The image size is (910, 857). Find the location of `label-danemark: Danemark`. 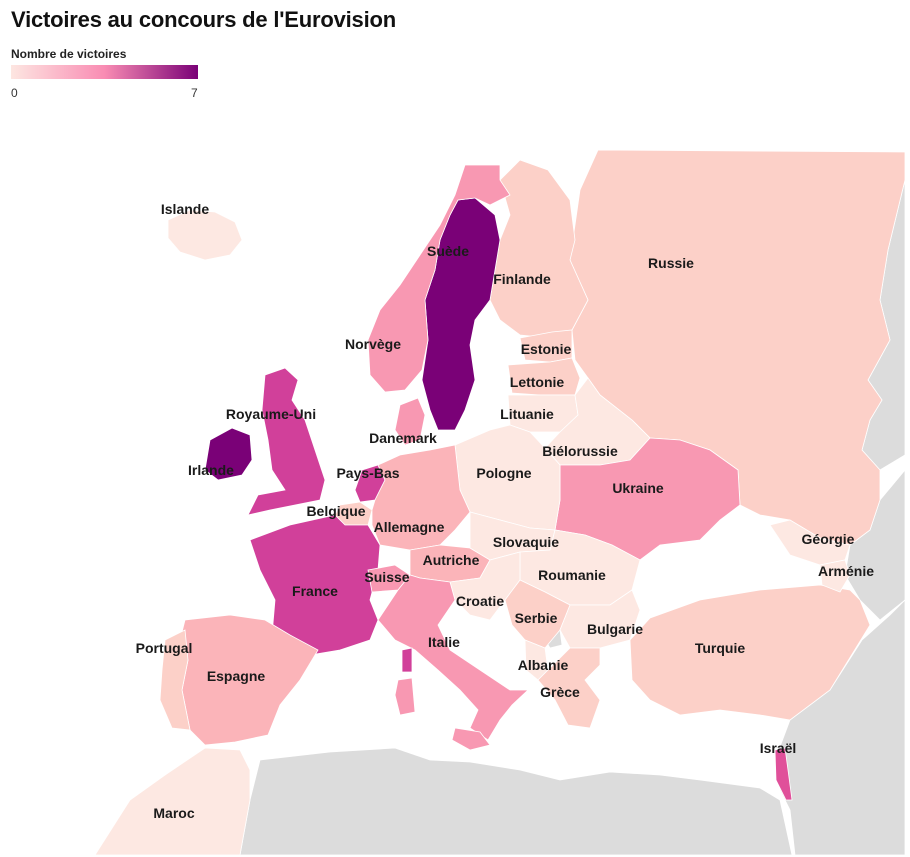

label-danemark: Danemark is located at coordinates (403, 438).